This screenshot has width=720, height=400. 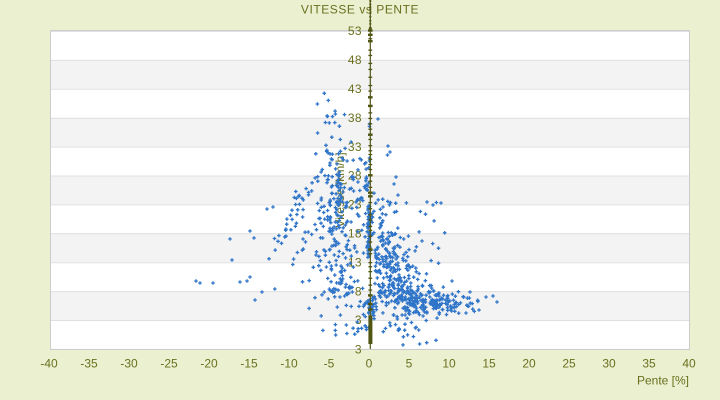 I want to click on svg-text: 13, so click(x=355, y=262).